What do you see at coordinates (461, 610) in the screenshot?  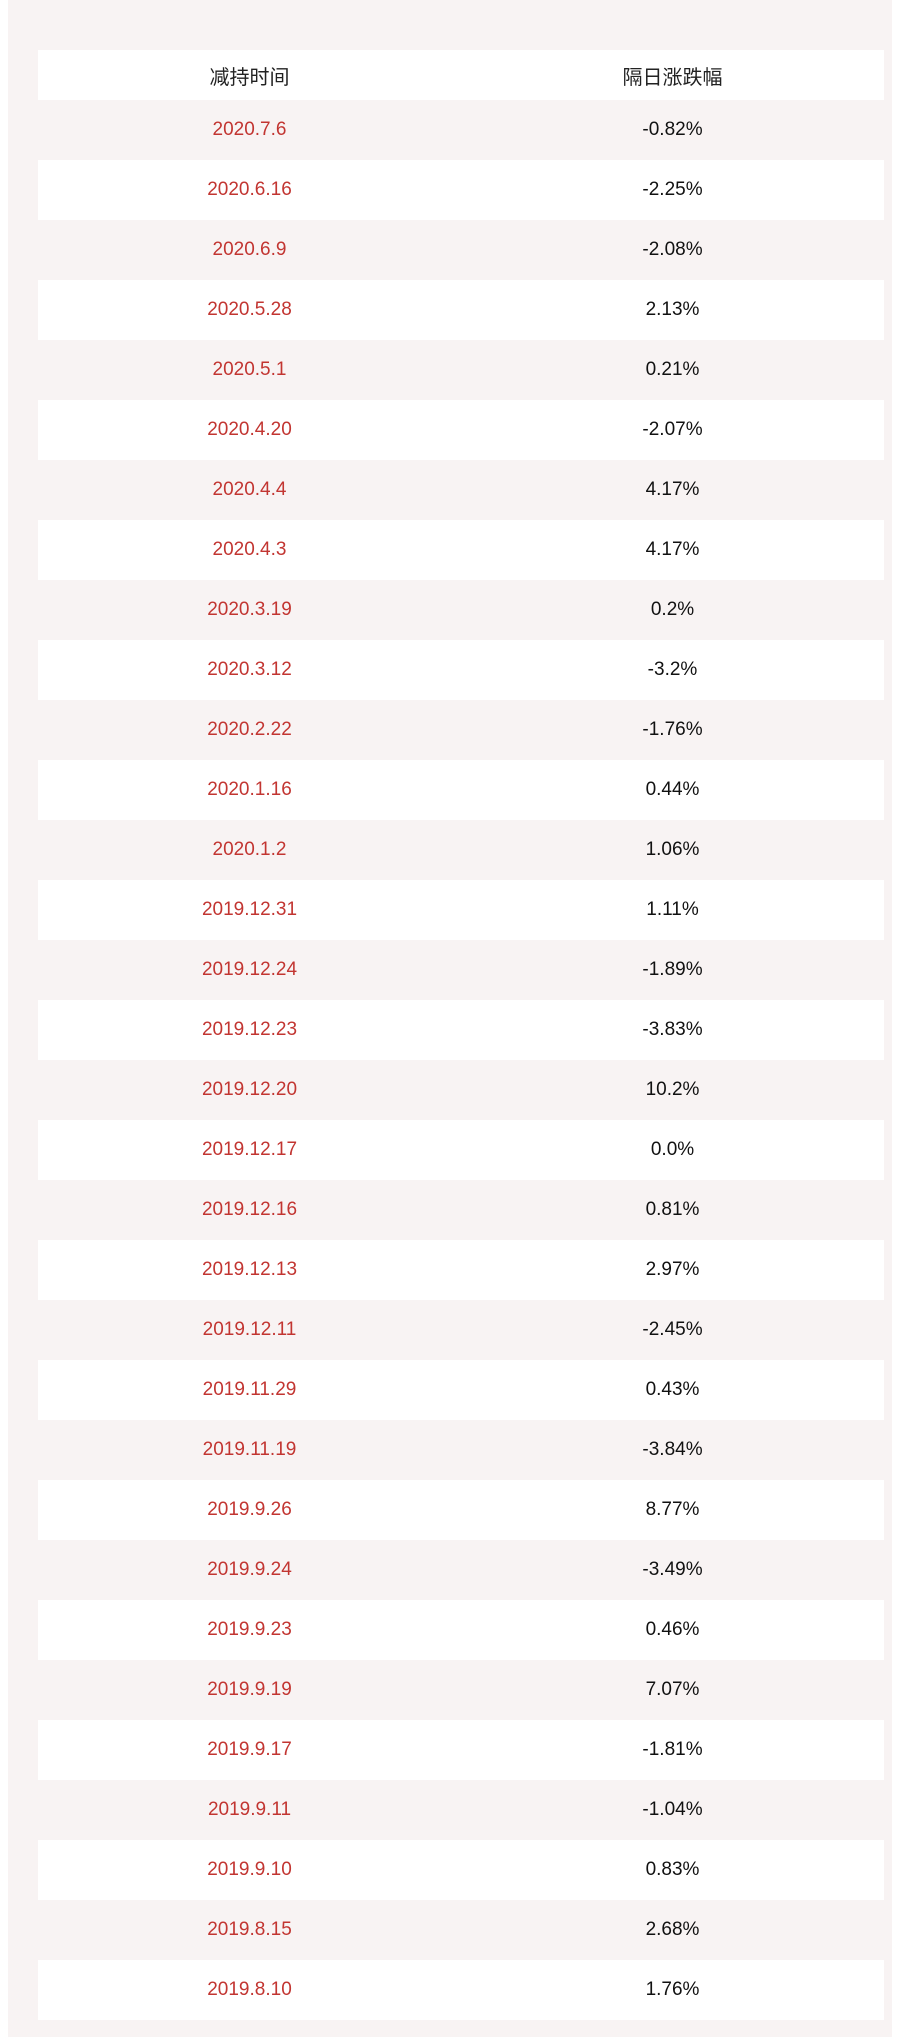 I see `table-row: 2020.3.19 0.2%` at bounding box center [461, 610].